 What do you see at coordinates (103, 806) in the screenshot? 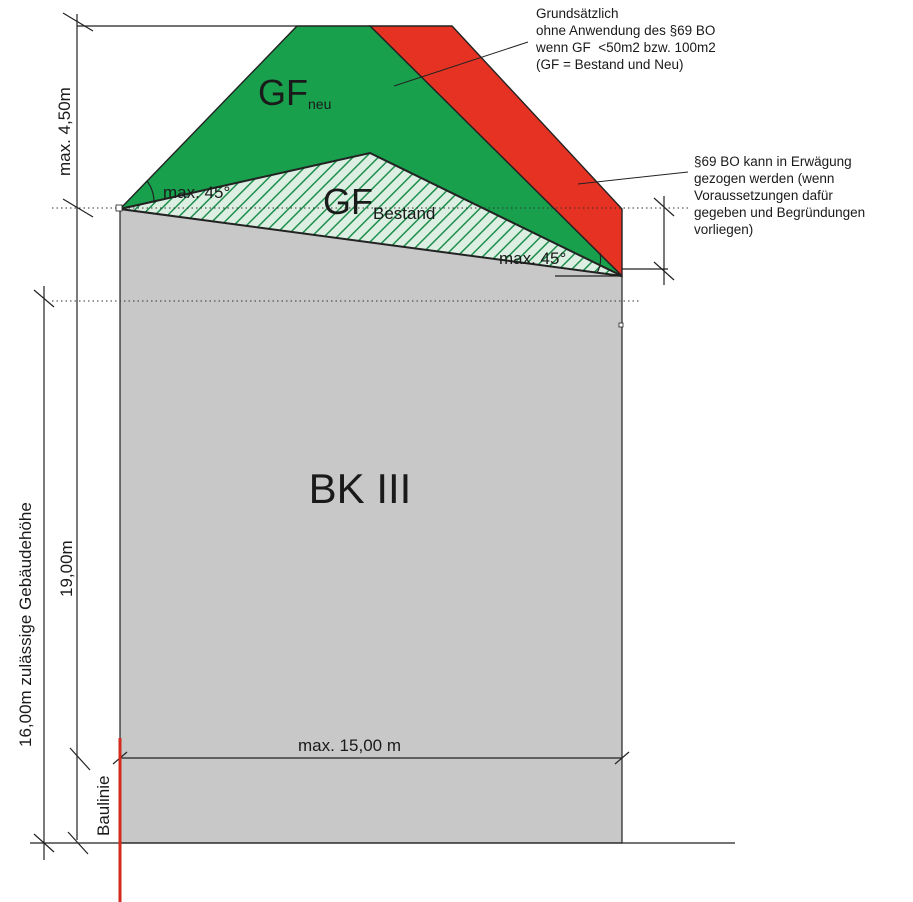
I see `baulinie-label: Baulinie` at bounding box center [103, 806].